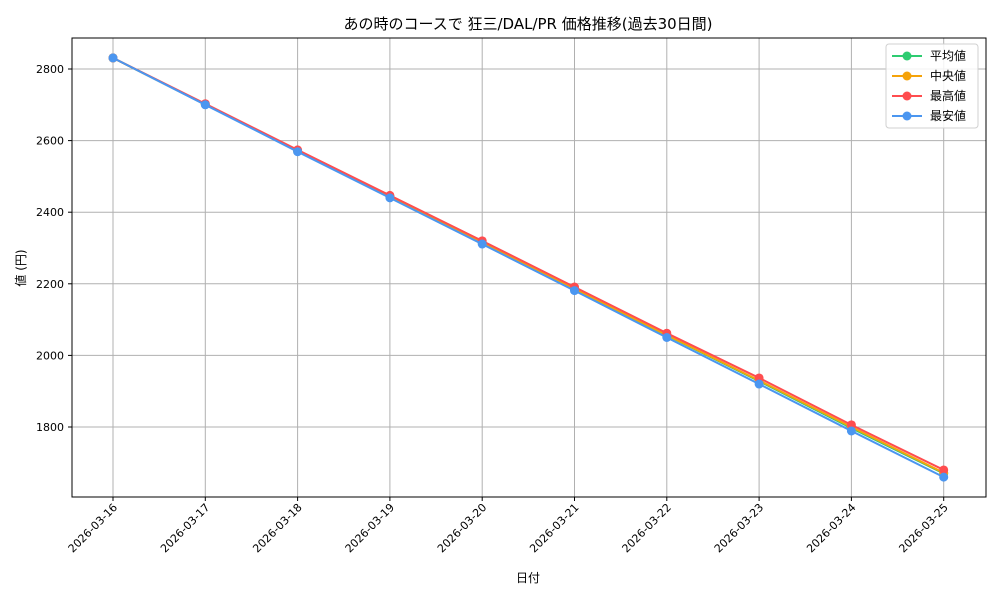 This screenshot has width=1000, height=600. Describe the element at coordinates (277, 528) in the screenshot. I see `x-tick-label: 2026-03-18` at that location.